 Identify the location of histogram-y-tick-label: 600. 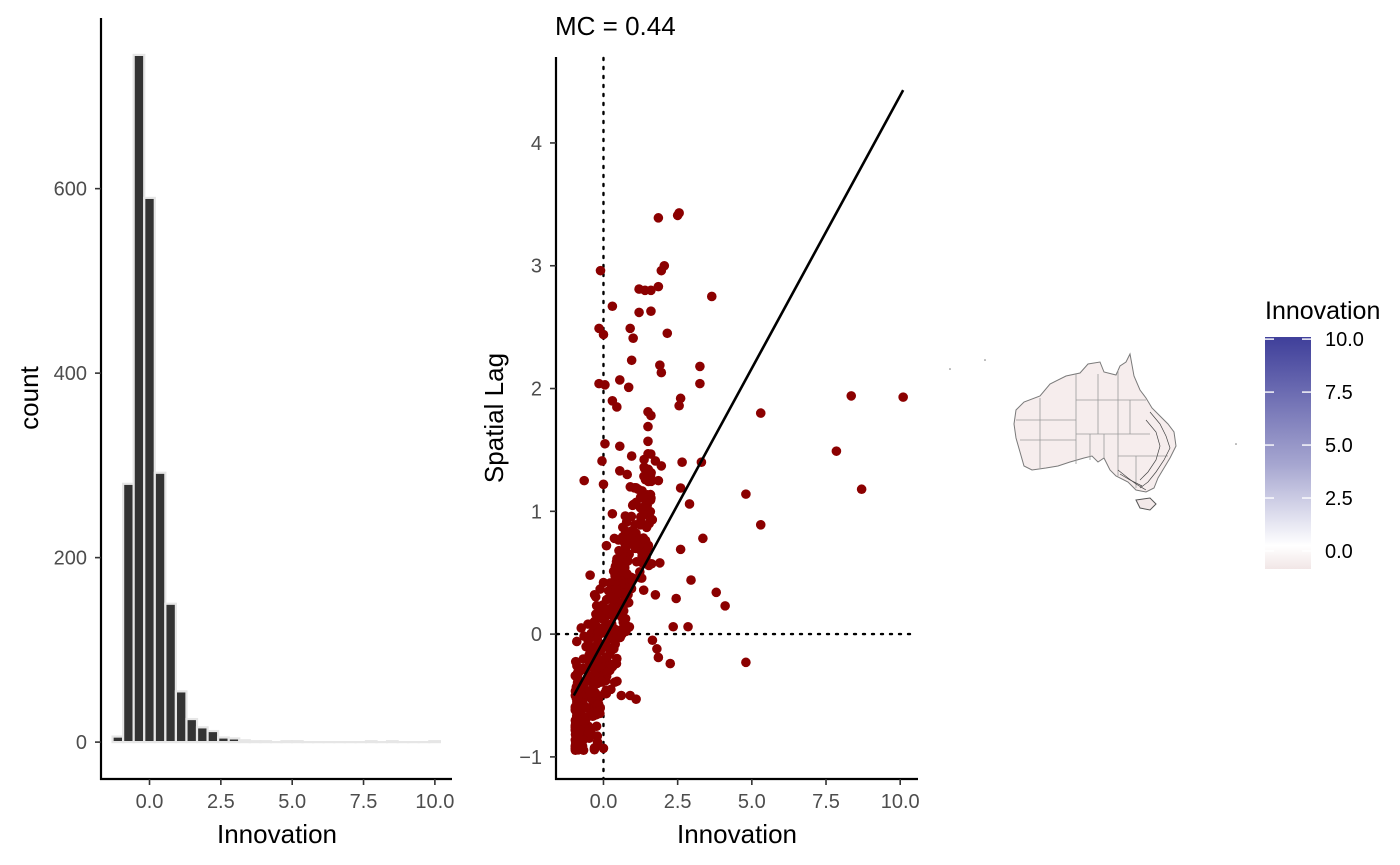
(70, 190).